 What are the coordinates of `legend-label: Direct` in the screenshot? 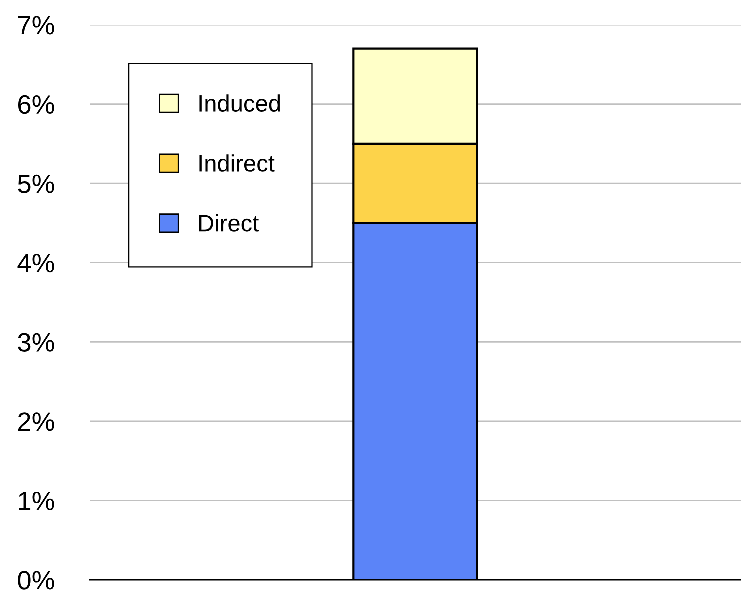 It's located at (229, 223).